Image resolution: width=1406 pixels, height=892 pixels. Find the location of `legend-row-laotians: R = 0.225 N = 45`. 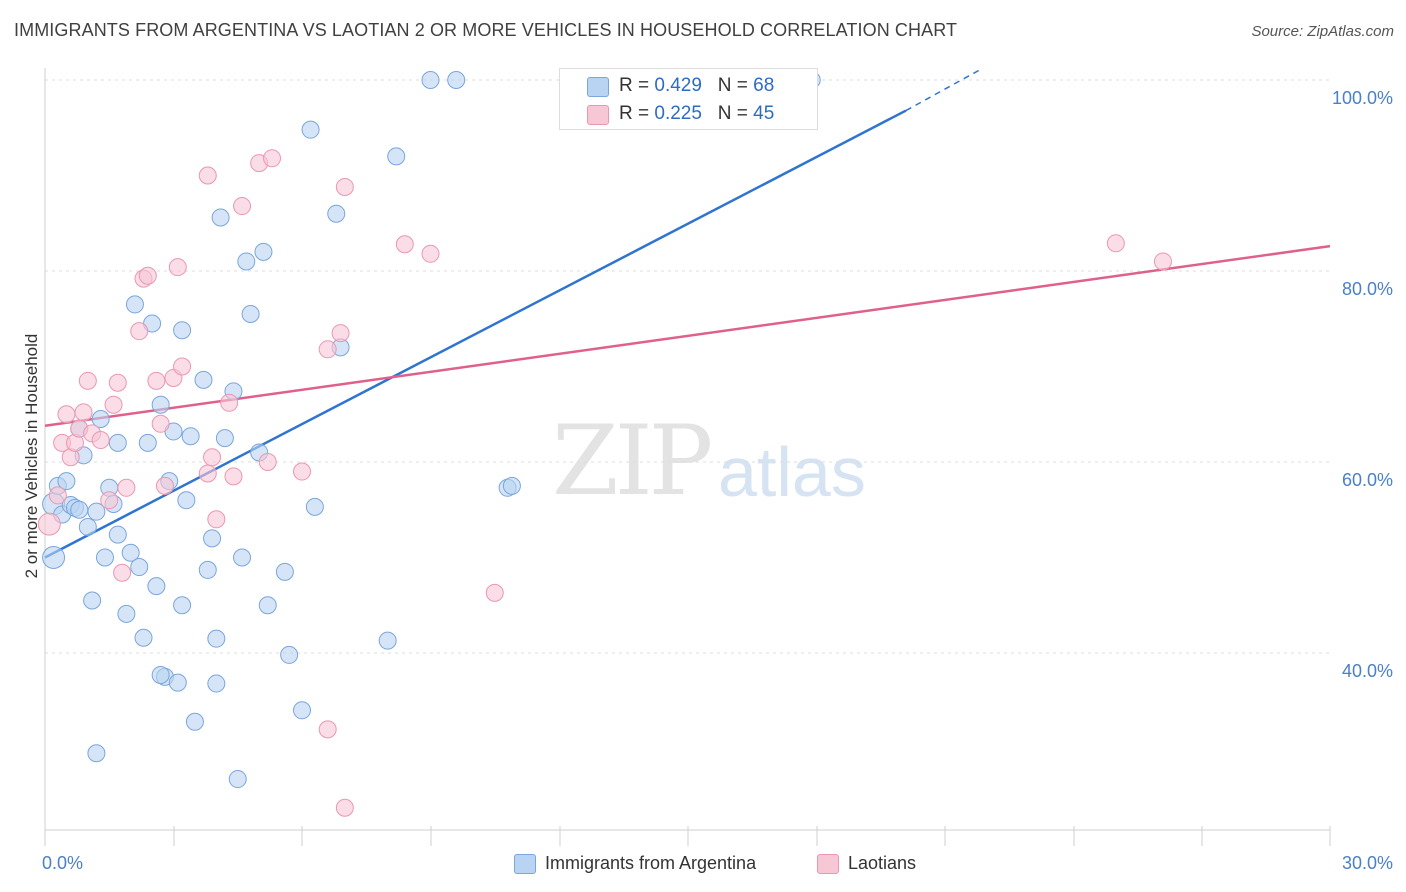

legend-row-laotians: R = 0.225 N = 45 is located at coordinates (688, 114).